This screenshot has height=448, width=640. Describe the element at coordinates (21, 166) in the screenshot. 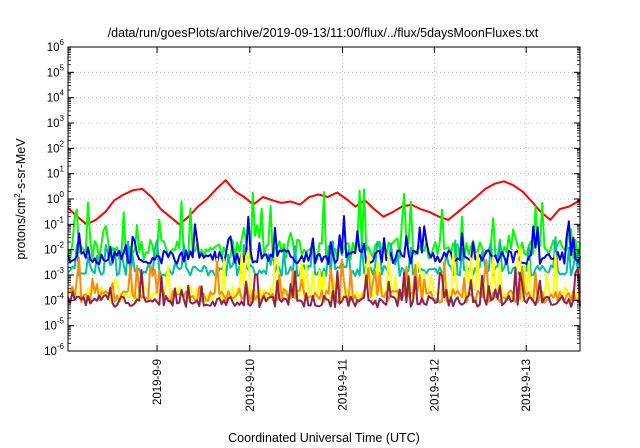

I see `y-axis-label-rest: -s-sr-MeV` at that location.